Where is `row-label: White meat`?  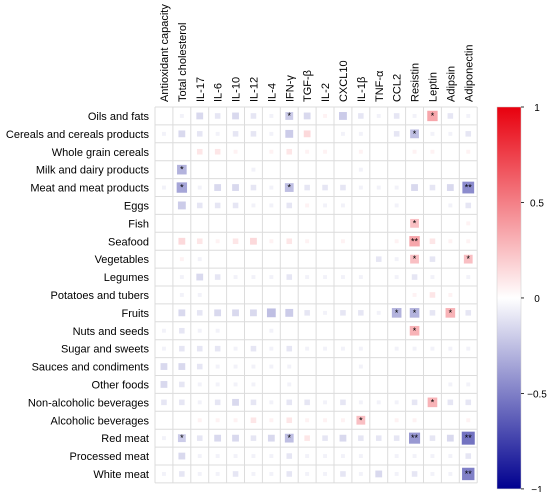 row-label: White meat is located at coordinates (121, 475).